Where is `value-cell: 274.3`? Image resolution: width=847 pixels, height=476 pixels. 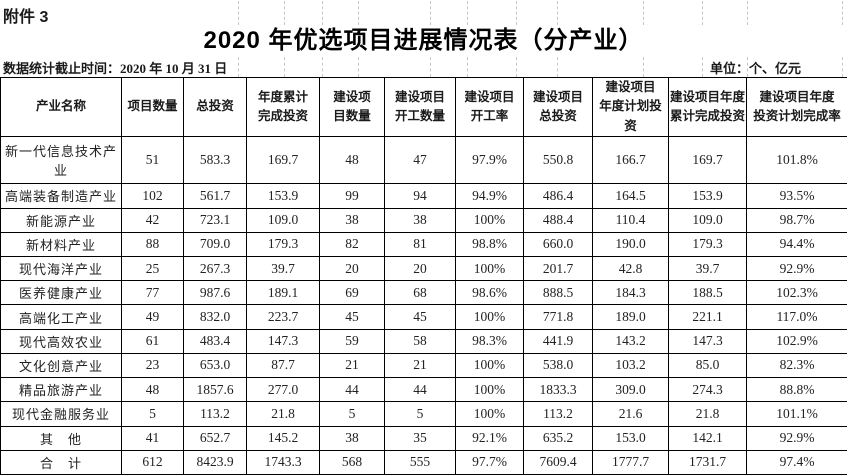 value-cell: 274.3 is located at coordinates (707, 390).